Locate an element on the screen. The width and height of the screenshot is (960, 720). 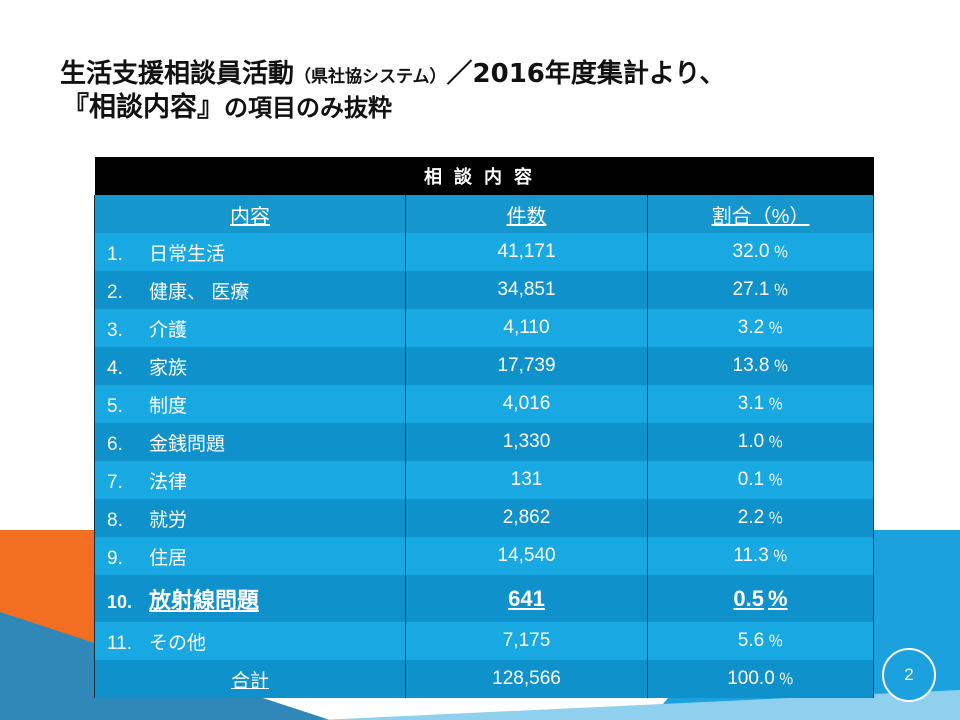
row-pct-cell: 27.1 ％ is located at coordinates (760, 290).